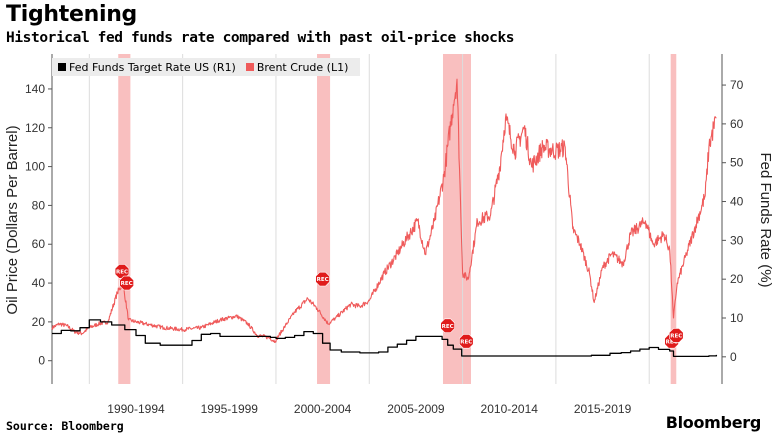 This screenshot has height=435, width=775. I want to click on right-tick-label-0: 0, so click(733, 357).